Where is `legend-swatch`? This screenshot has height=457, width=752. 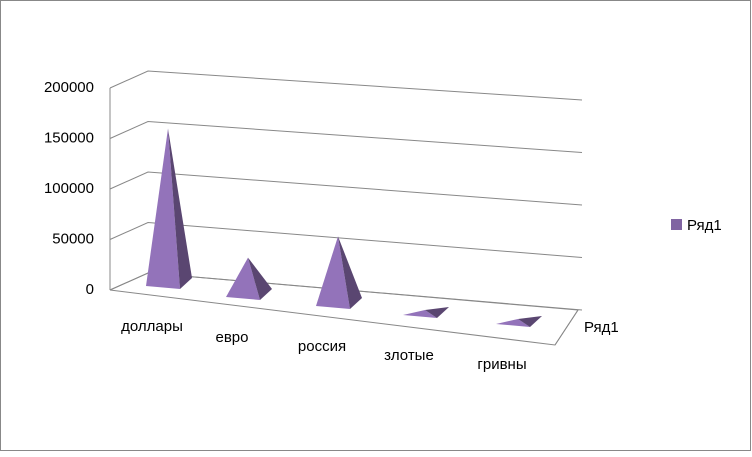
legend-swatch is located at coordinates (676, 224).